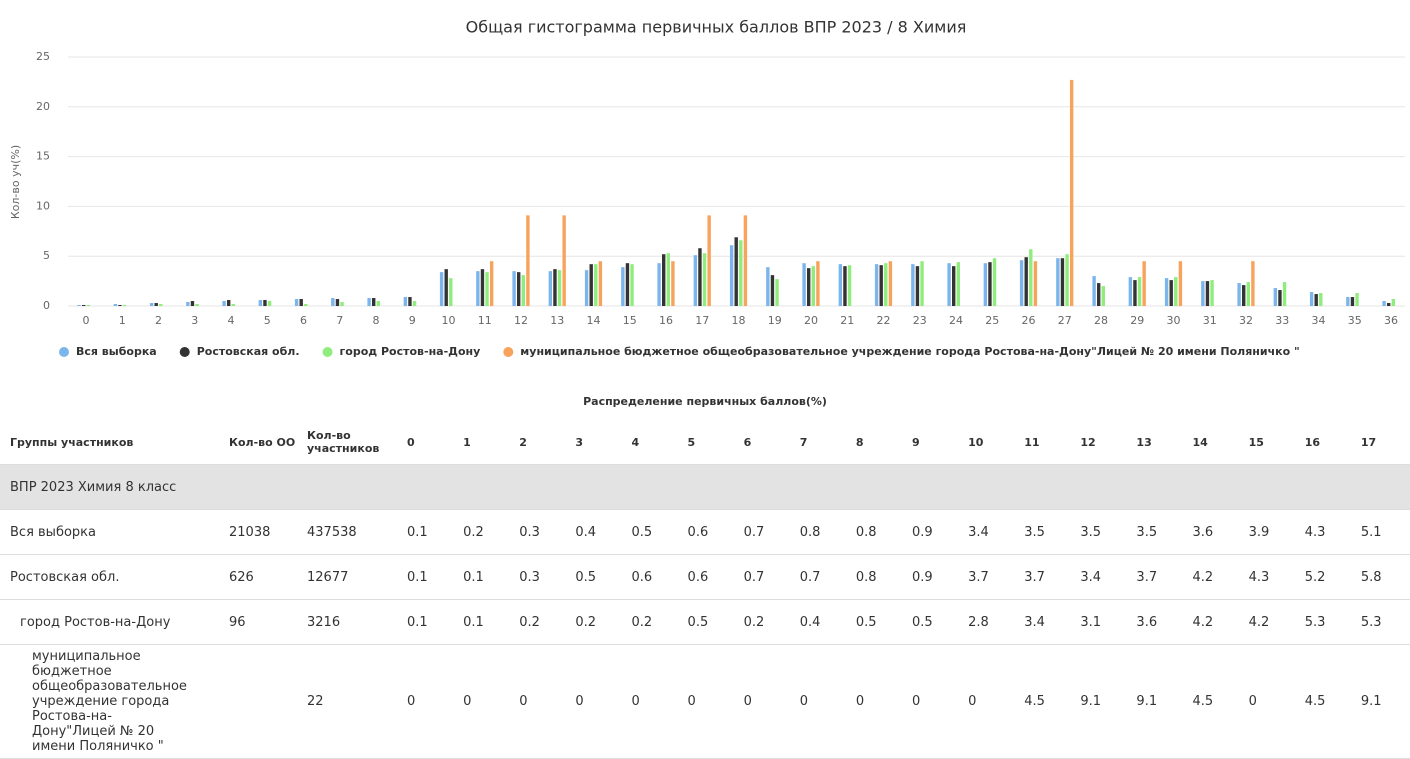  Describe the element at coordinates (1355, 320) in the screenshot. I see `x-tick-label: 35` at that location.